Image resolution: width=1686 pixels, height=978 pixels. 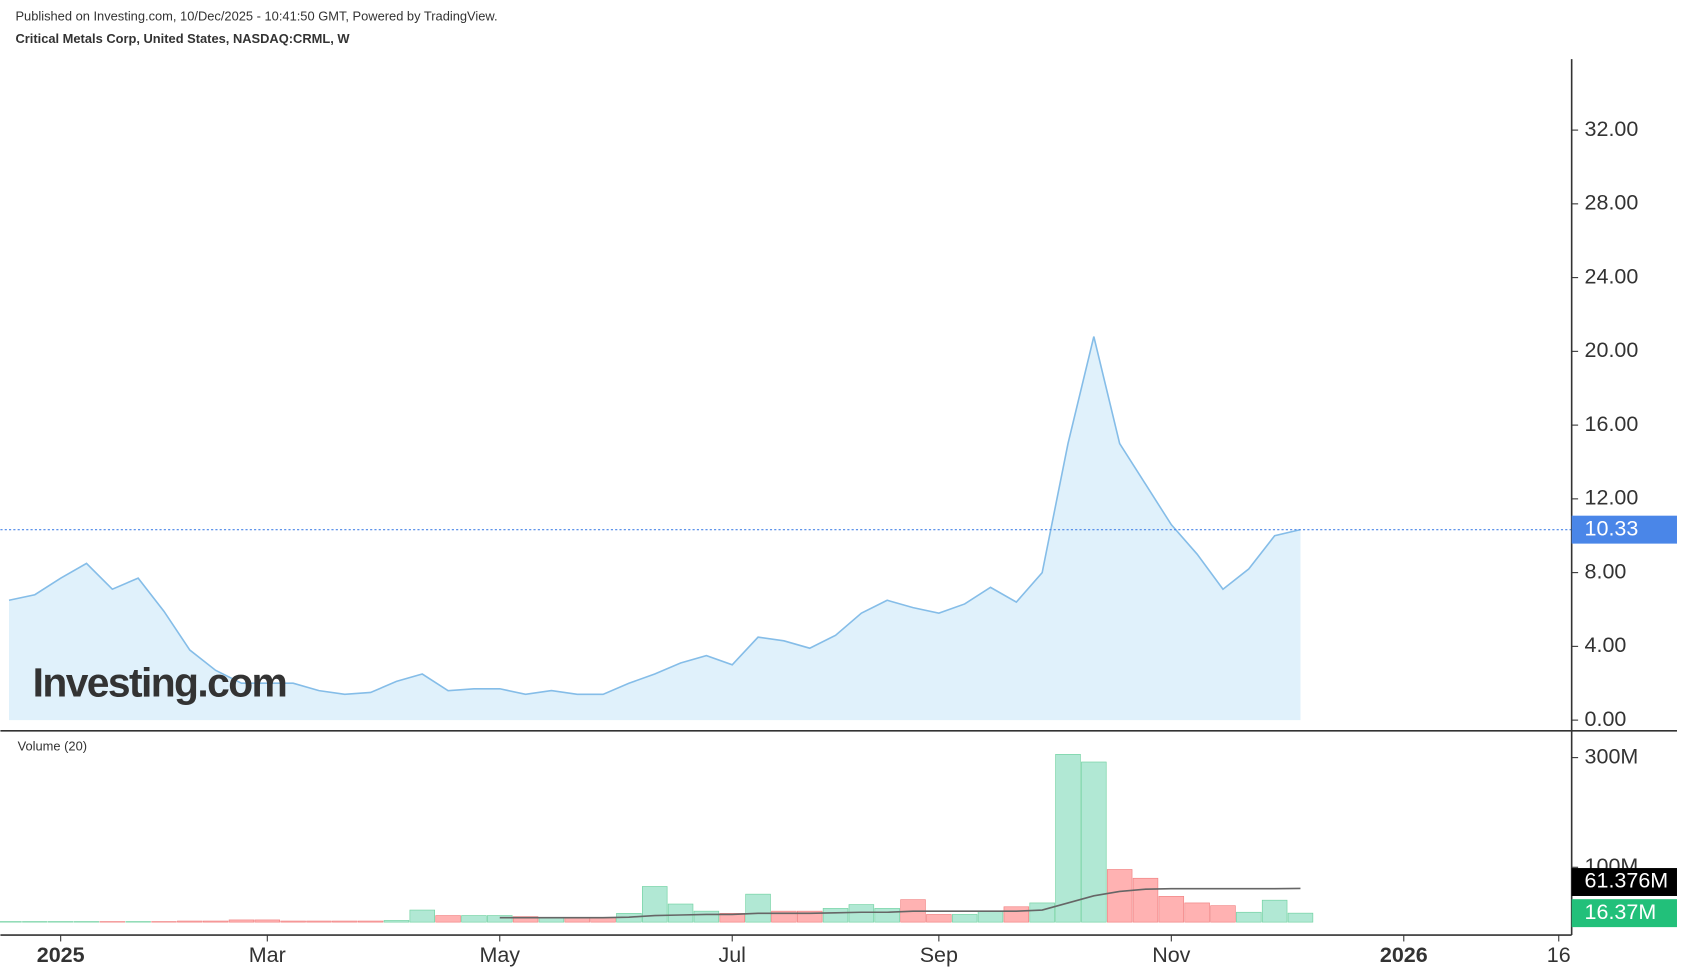 I want to click on x-tick-label: Mar, so click(x=267, y=955).